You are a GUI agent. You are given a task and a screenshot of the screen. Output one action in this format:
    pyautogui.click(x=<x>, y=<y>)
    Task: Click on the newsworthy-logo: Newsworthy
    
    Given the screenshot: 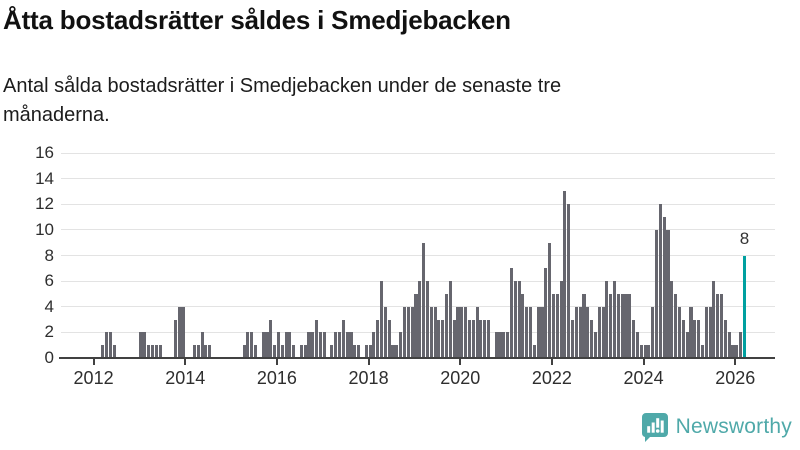 What is the action you would take?
    pyautogui.click(x=716, y=427)
    